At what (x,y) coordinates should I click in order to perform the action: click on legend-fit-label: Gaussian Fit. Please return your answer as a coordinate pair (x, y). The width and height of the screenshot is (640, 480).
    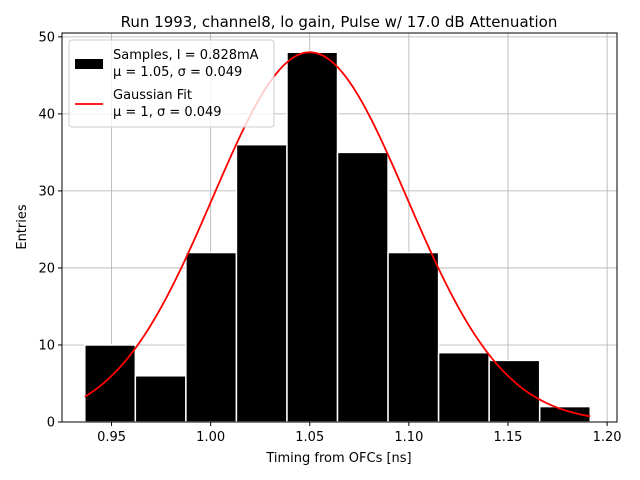
    Looking at the image, I should click on (152, 95).